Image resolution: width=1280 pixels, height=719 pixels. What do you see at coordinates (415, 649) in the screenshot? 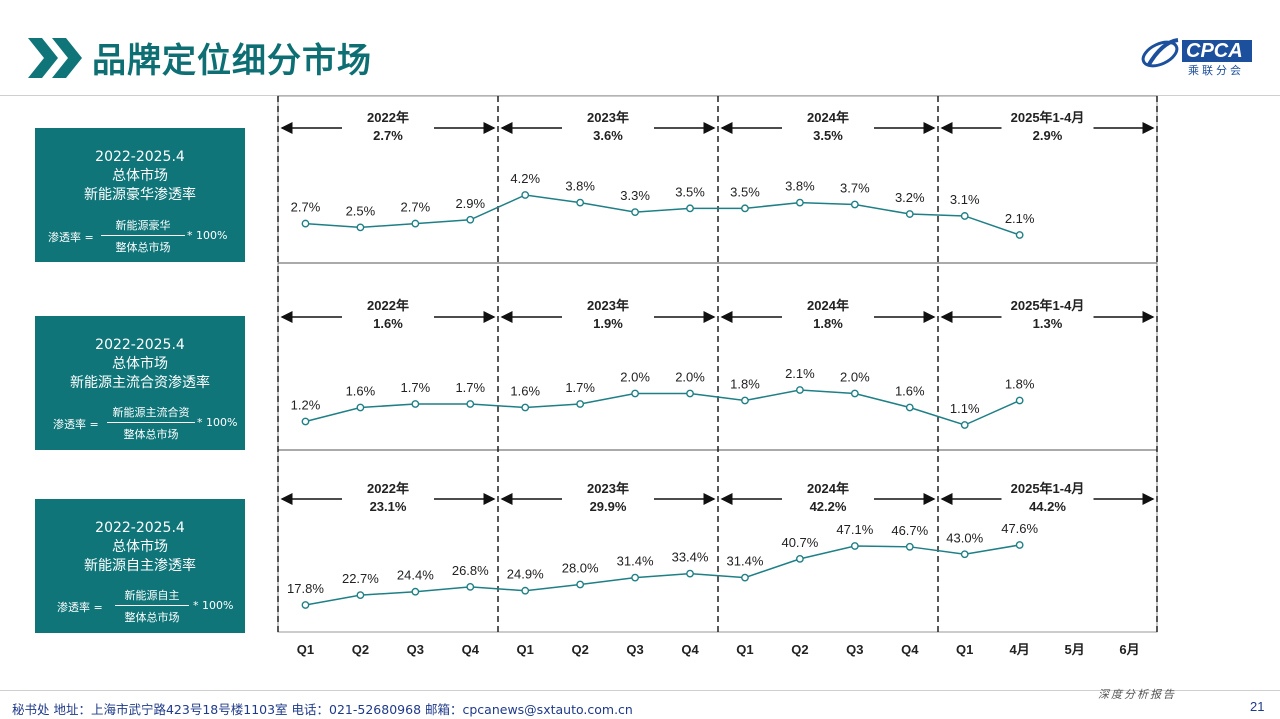
I see `x-tick-label: Q3` at bounding box center [415, 649].